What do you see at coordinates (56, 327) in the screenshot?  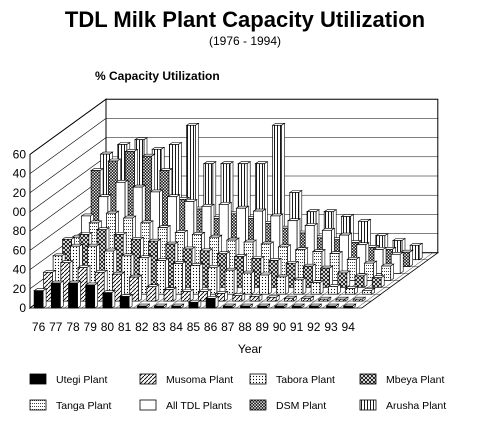 I see `x-tick-label: 77` at bounding box center [56, 327].